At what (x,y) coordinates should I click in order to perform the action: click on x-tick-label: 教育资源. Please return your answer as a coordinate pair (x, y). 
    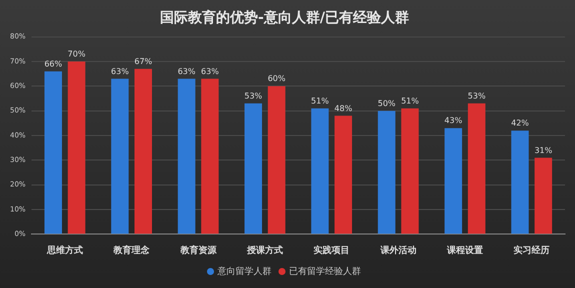
    Looking at the image, I should click on (198, 250).